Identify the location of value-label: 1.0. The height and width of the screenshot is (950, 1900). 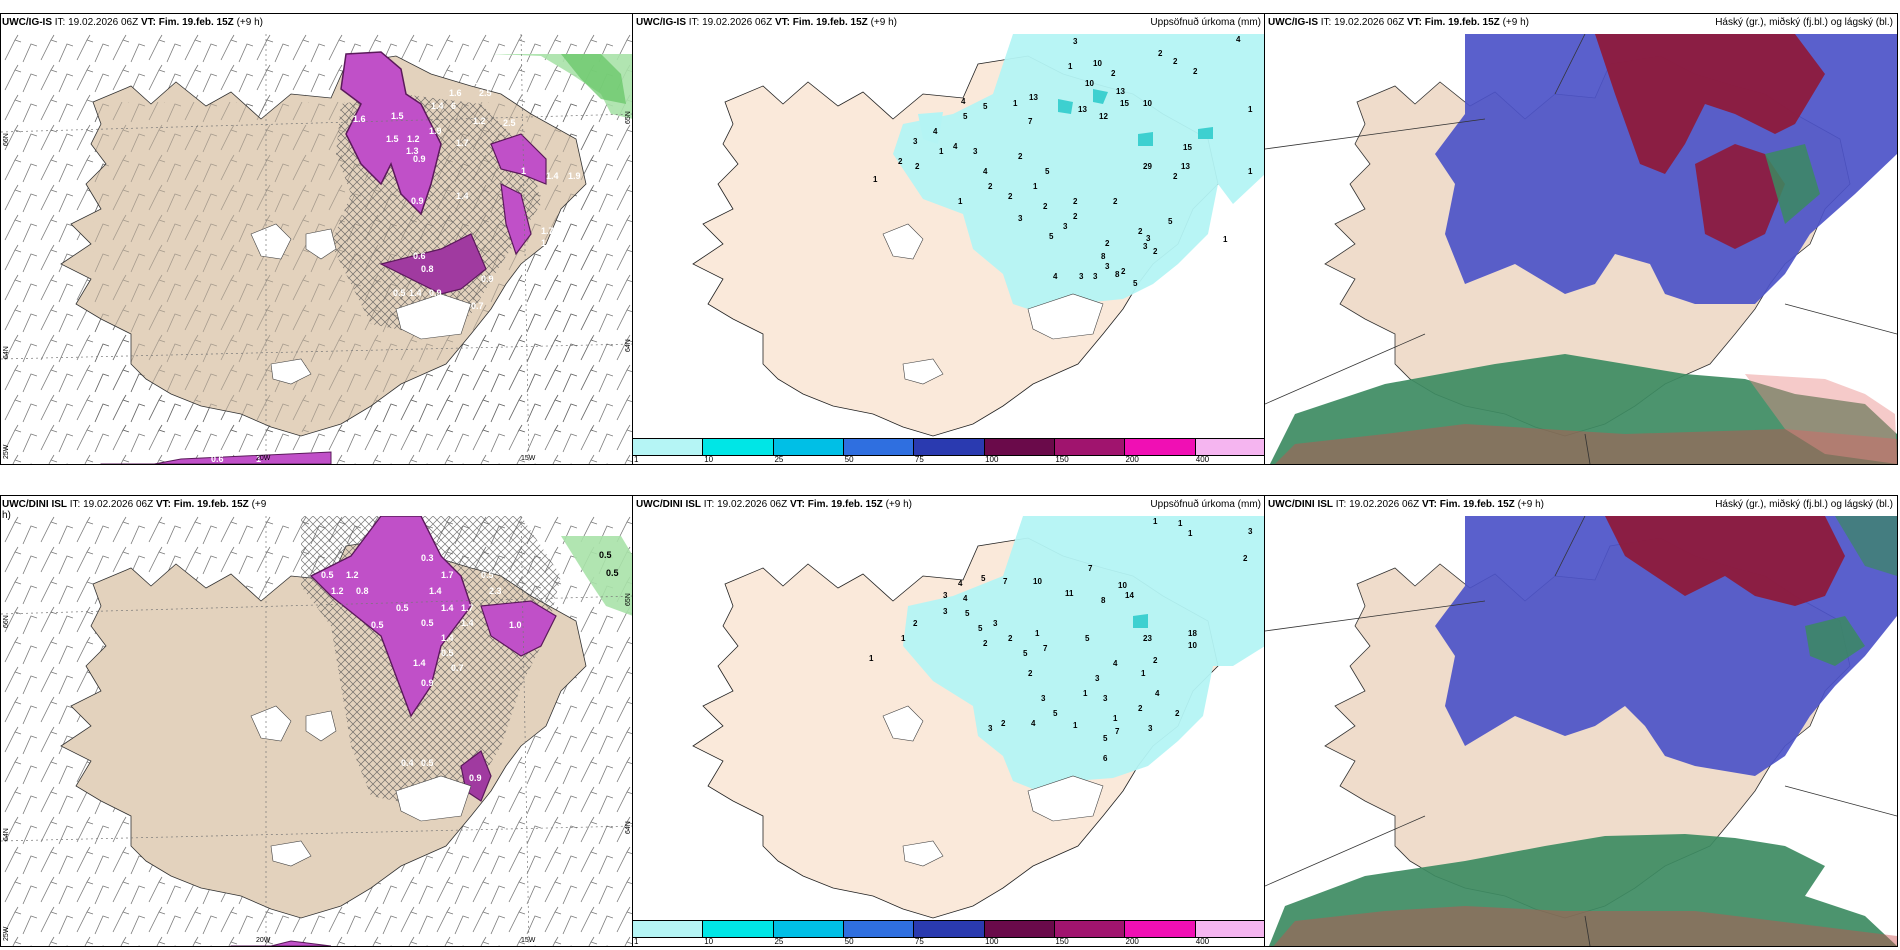
(515, 625).